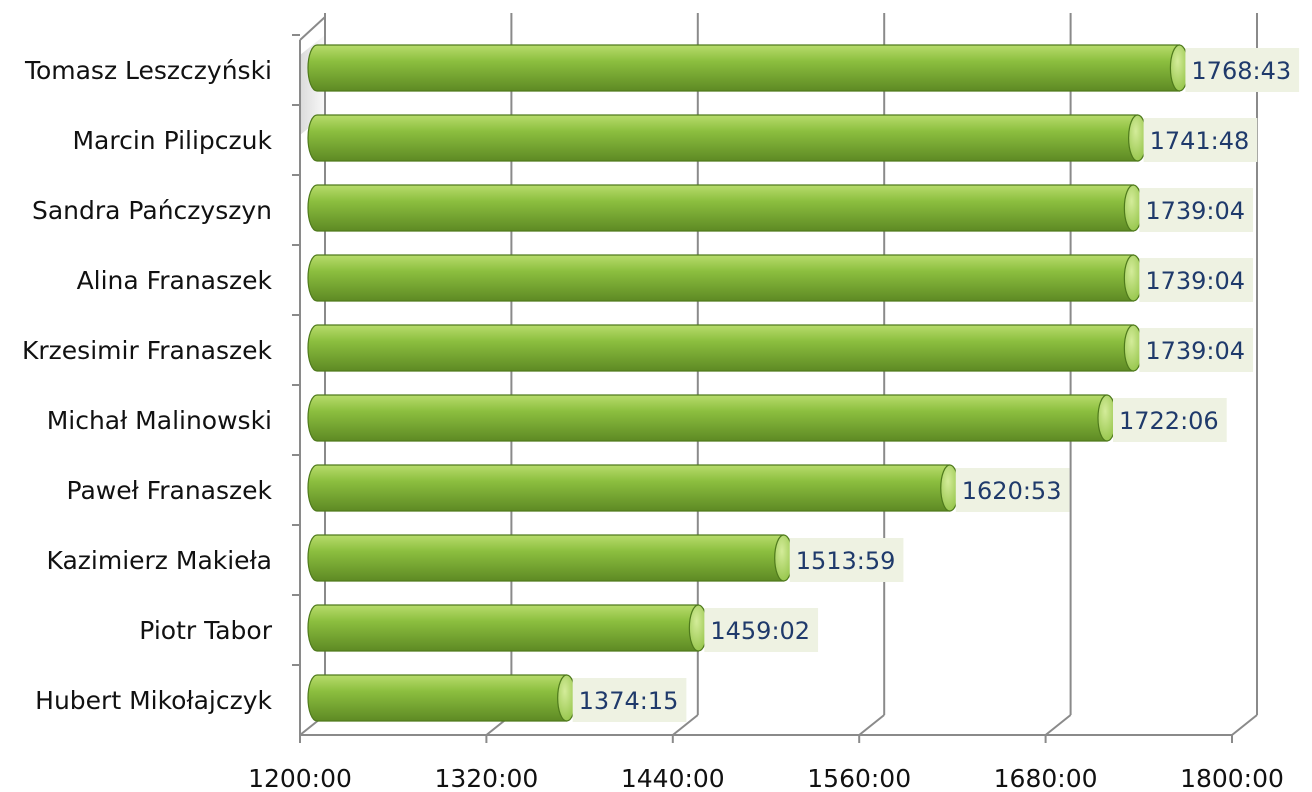 The height and width of the screenshot is (792, 1312). What do you see at coordinates (205, 630) in the screenshot?
I see `category-label: Piotr Tabor` at bounding box center [205, 630].